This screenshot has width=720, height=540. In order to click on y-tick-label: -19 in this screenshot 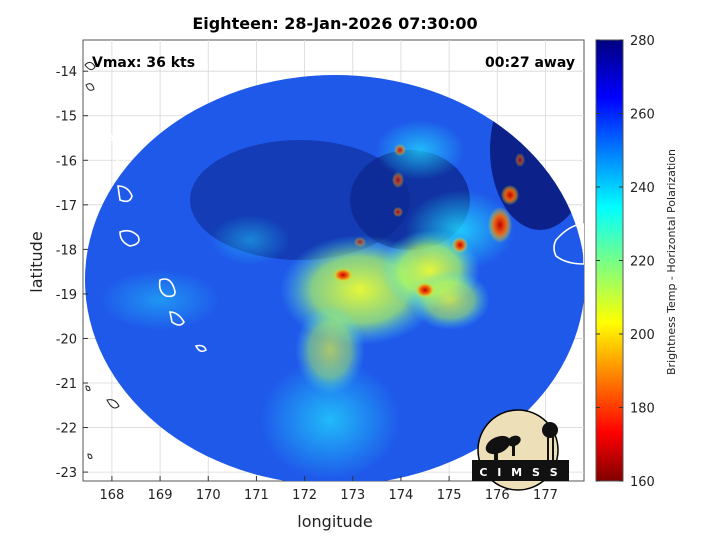, I will do `click(66, 295)`.